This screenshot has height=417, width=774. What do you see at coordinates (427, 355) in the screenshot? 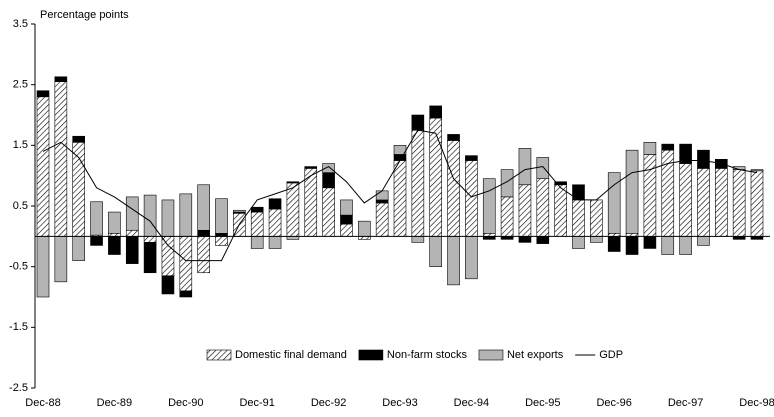
I see `legend-label: Non-farm stocks` at bounding box center [427, 355].